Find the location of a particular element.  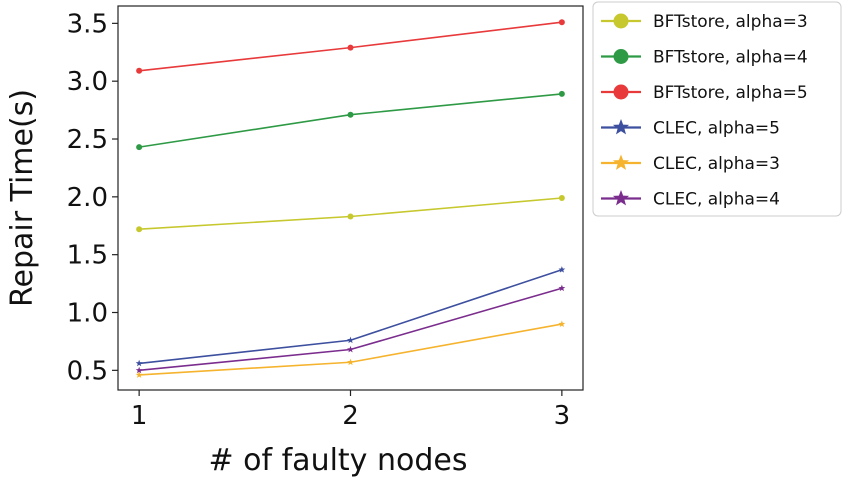

legend-item: BFTstore, alpha=4 is located at coordinates (704, 58).